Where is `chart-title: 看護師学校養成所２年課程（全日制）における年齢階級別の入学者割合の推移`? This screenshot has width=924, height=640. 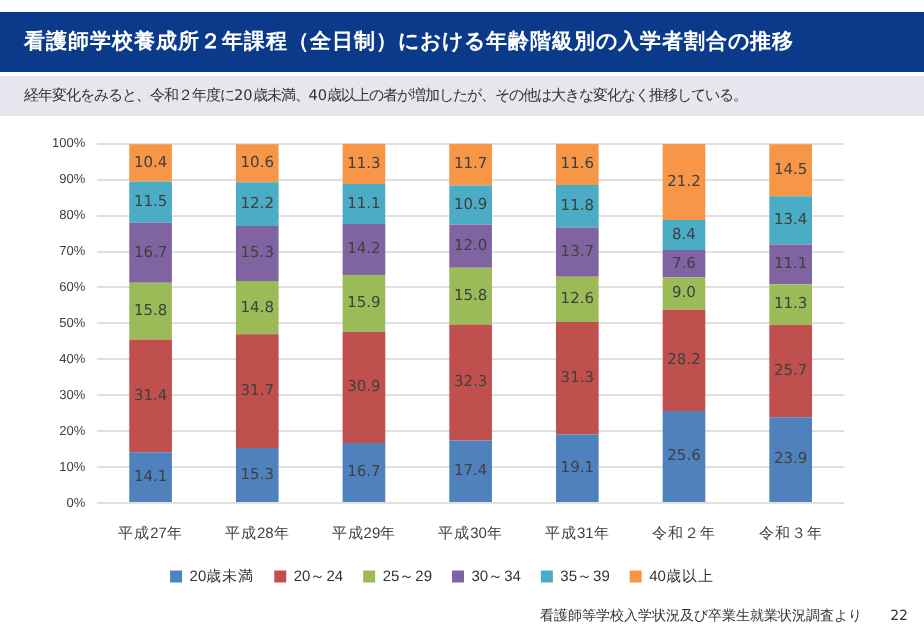
chart-title: 看護師学校養成所２年課程（全日制）における年齢階級別の入学者割合の推移 is located at coordinates (462, 42).